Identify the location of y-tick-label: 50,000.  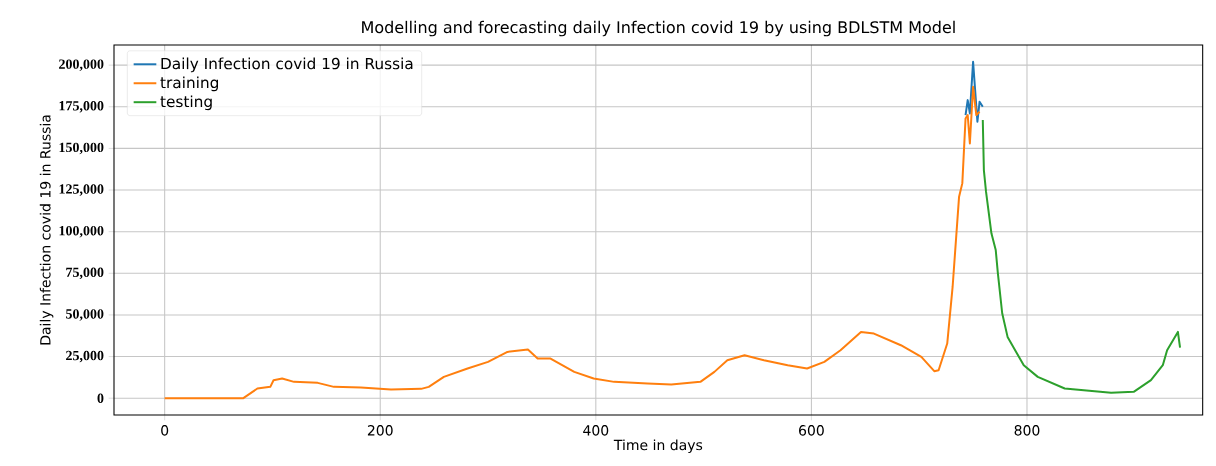
(85, 315).